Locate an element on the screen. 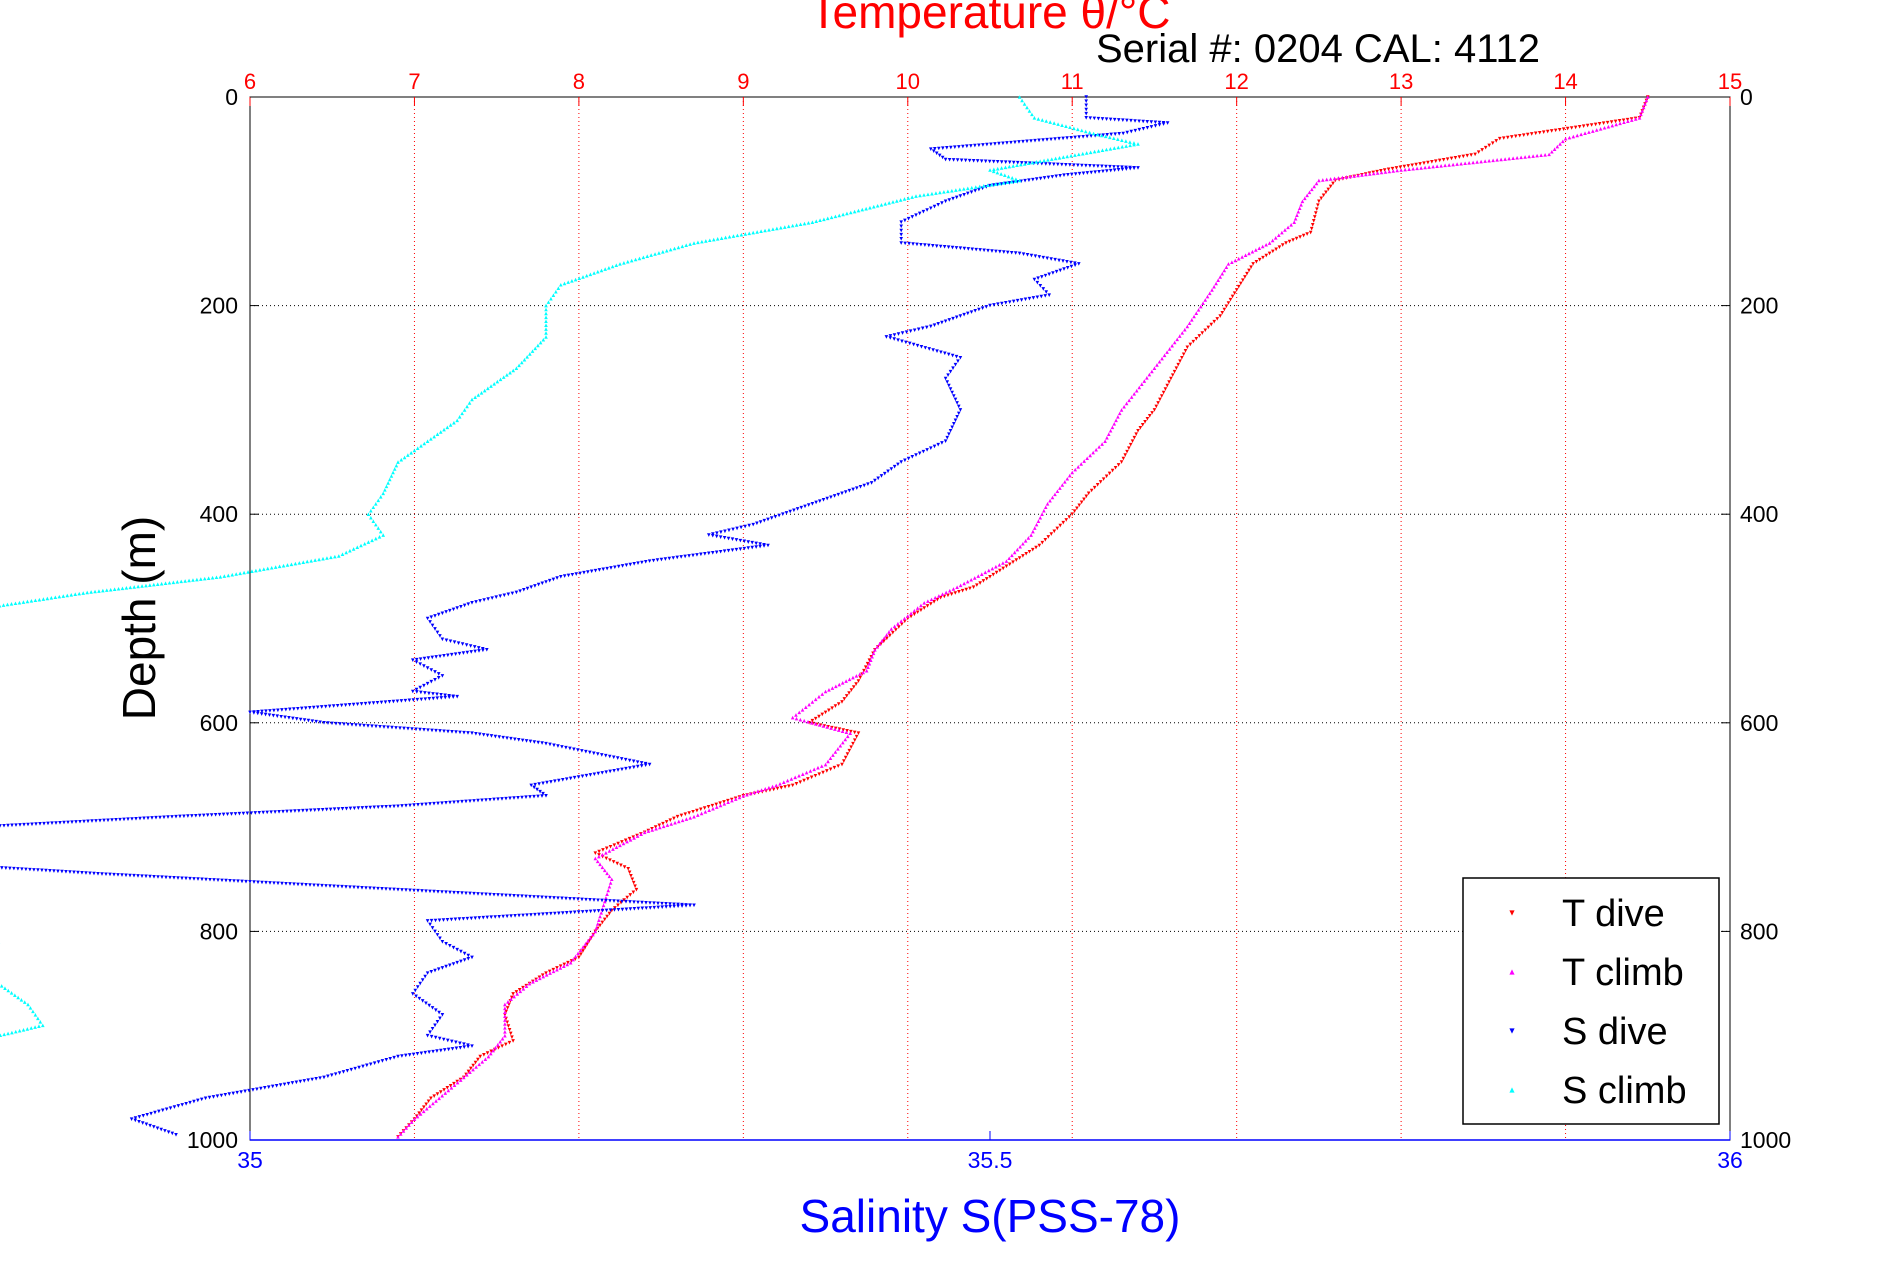 This screenshot has width=1891, height=1267. legend-label: T dive is located at coordinates (1613, 914).